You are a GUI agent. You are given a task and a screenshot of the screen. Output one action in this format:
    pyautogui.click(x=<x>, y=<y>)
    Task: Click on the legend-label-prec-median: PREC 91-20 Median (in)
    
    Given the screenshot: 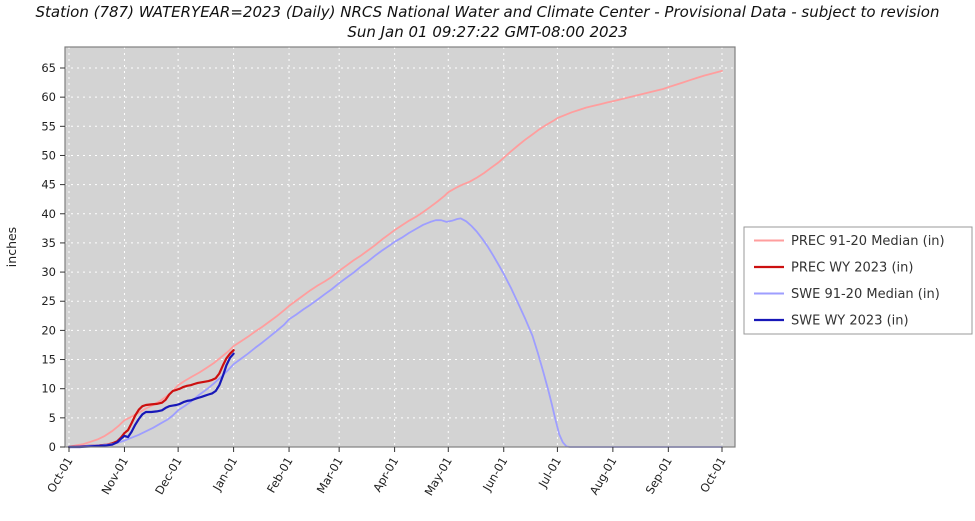 What is the action you would take?
    pyautogui.click(x=868, y=241)
    